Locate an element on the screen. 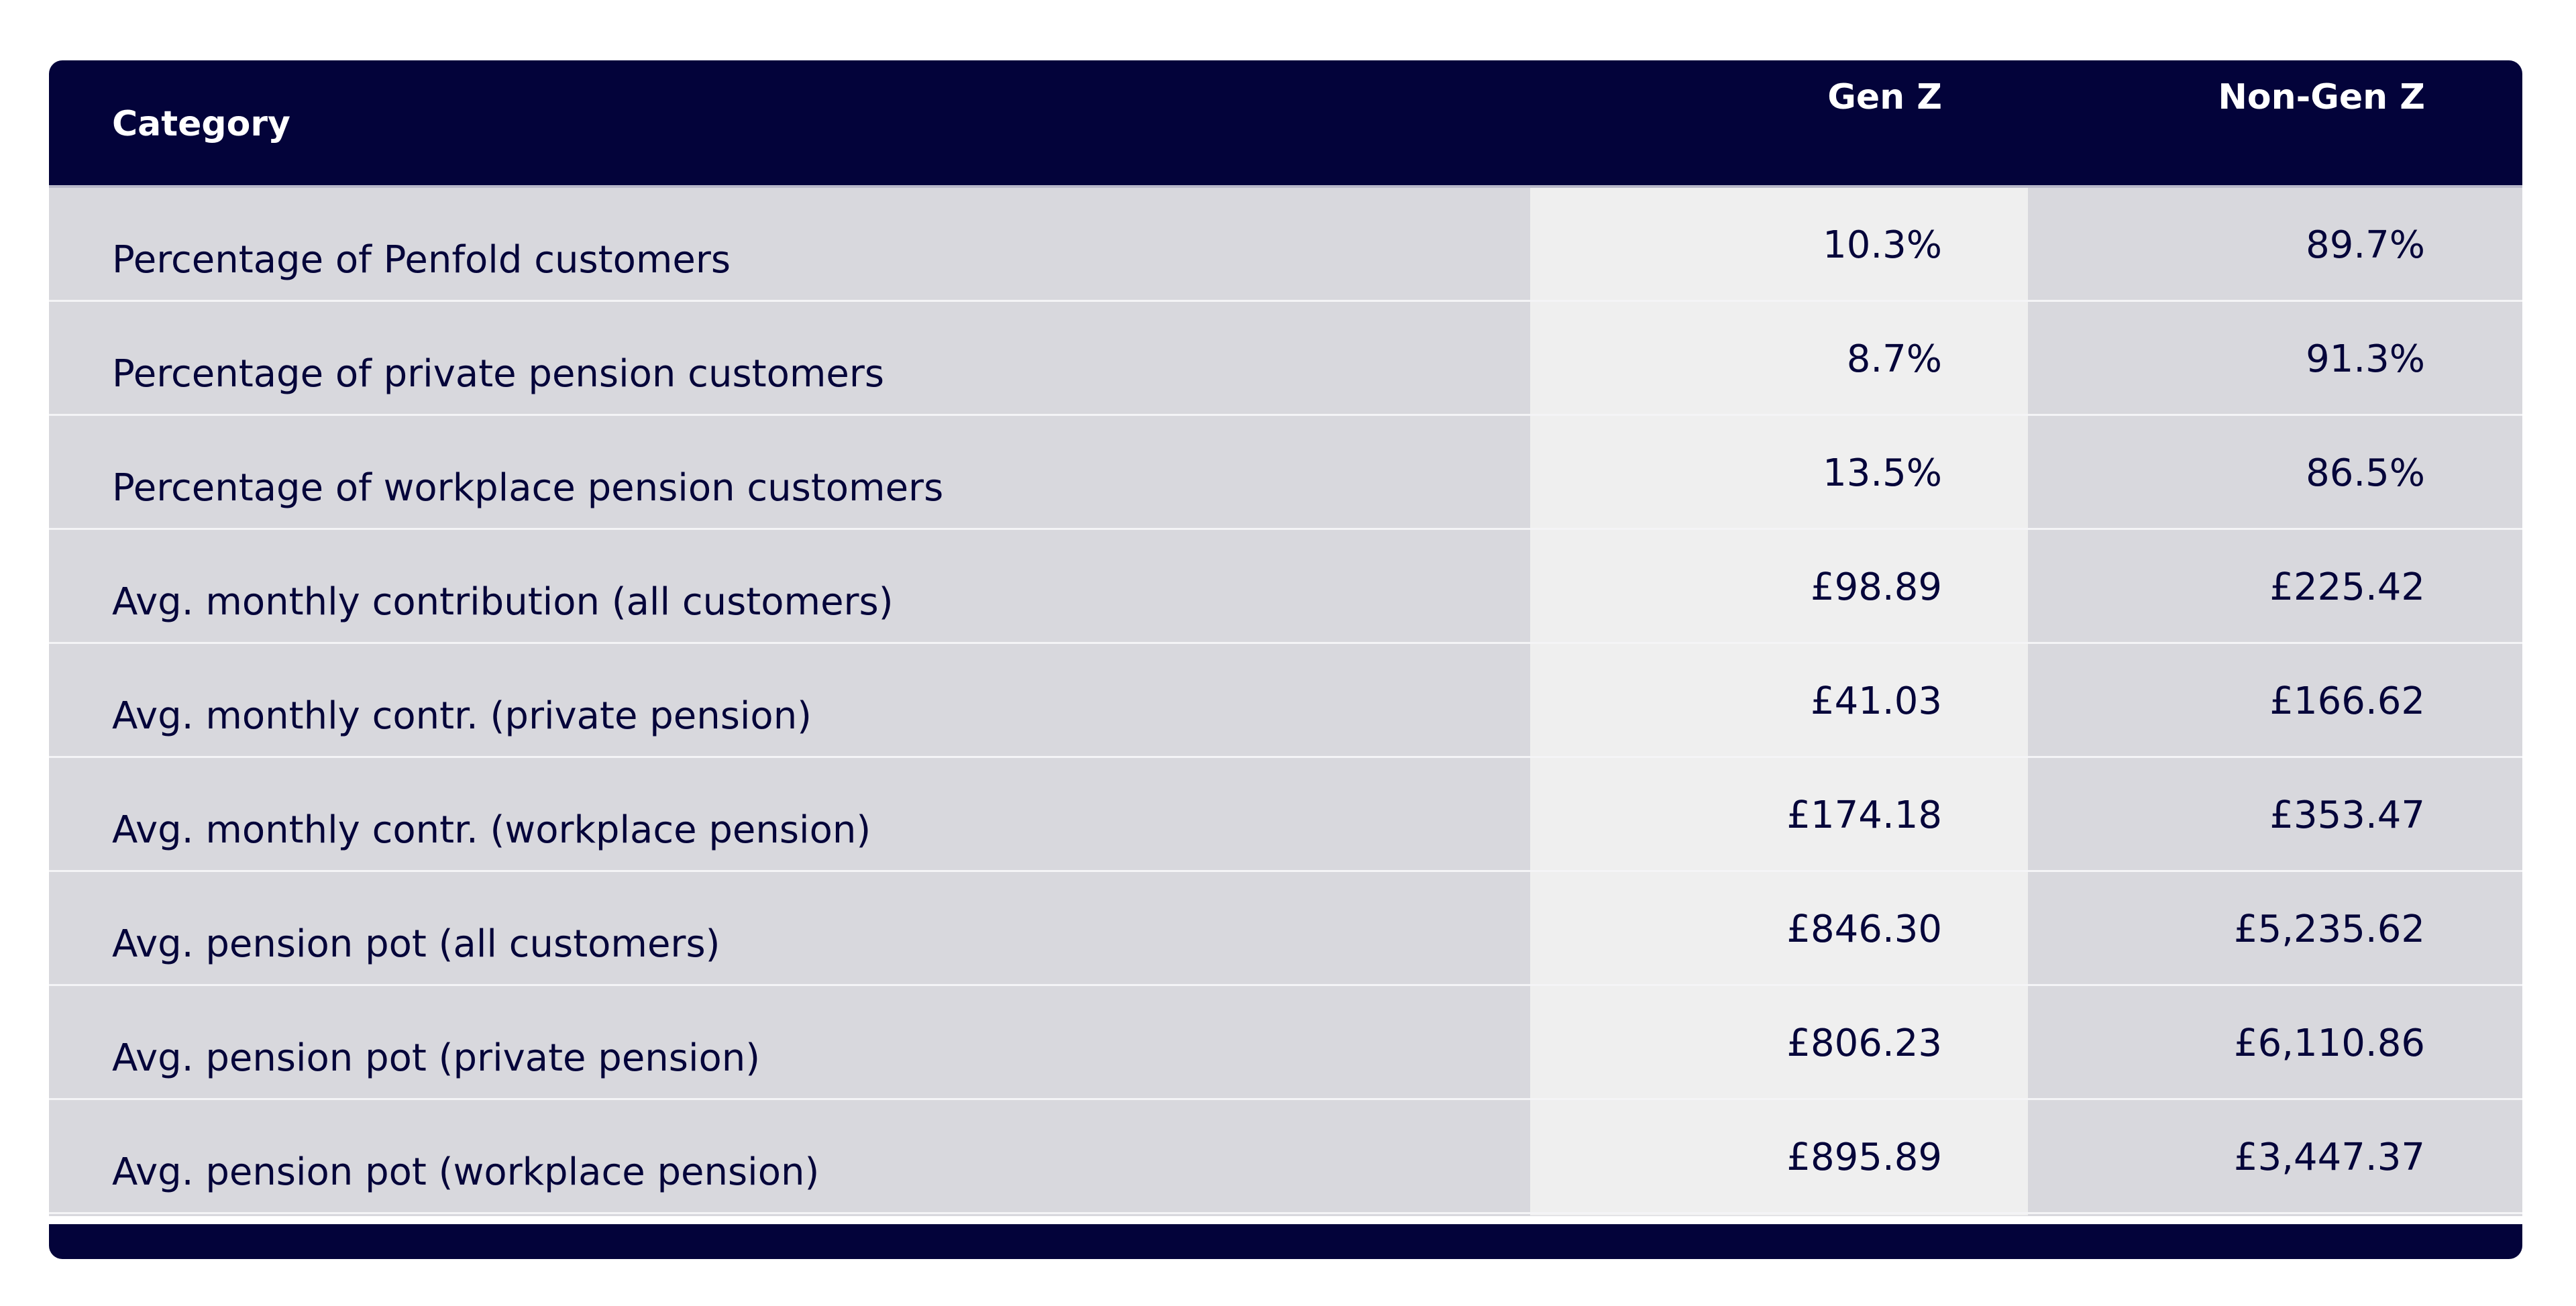 This screenshot has width=2576, height=1306. row-non-gen-z-value: £353.47 is located at coordinates (2347, 815).